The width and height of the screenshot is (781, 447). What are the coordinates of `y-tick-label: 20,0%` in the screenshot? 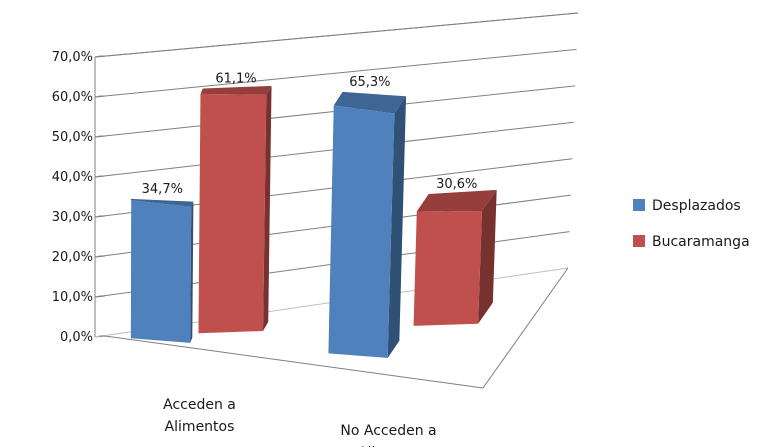 It's located at (72, 257).